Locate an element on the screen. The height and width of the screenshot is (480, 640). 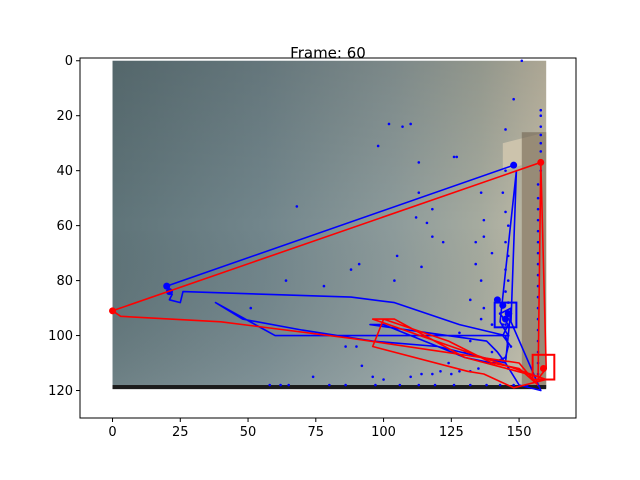
photo-door-edge is located at coordinates (534, 260).